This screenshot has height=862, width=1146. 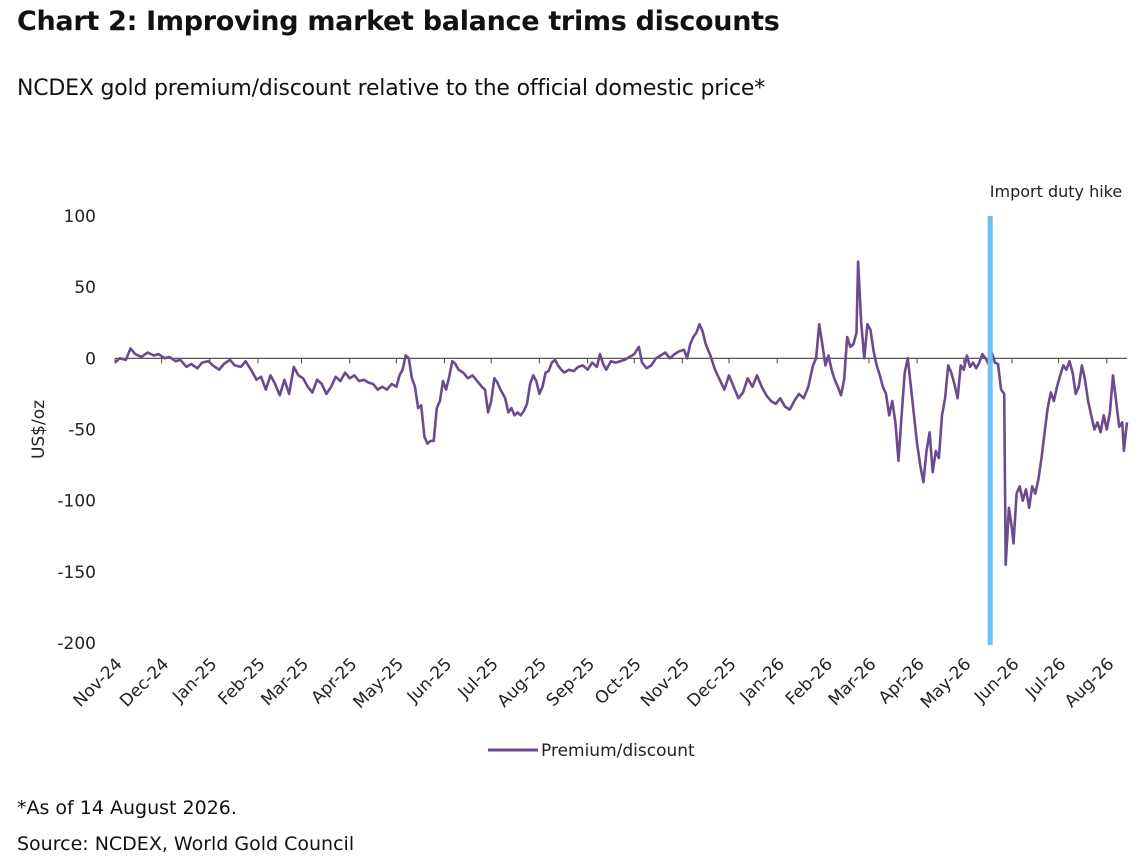 What do you see at coordinates (571, 682) in the screenshot?
I see `x-tick-label: Sep-25` at bounding box center [571, 682].